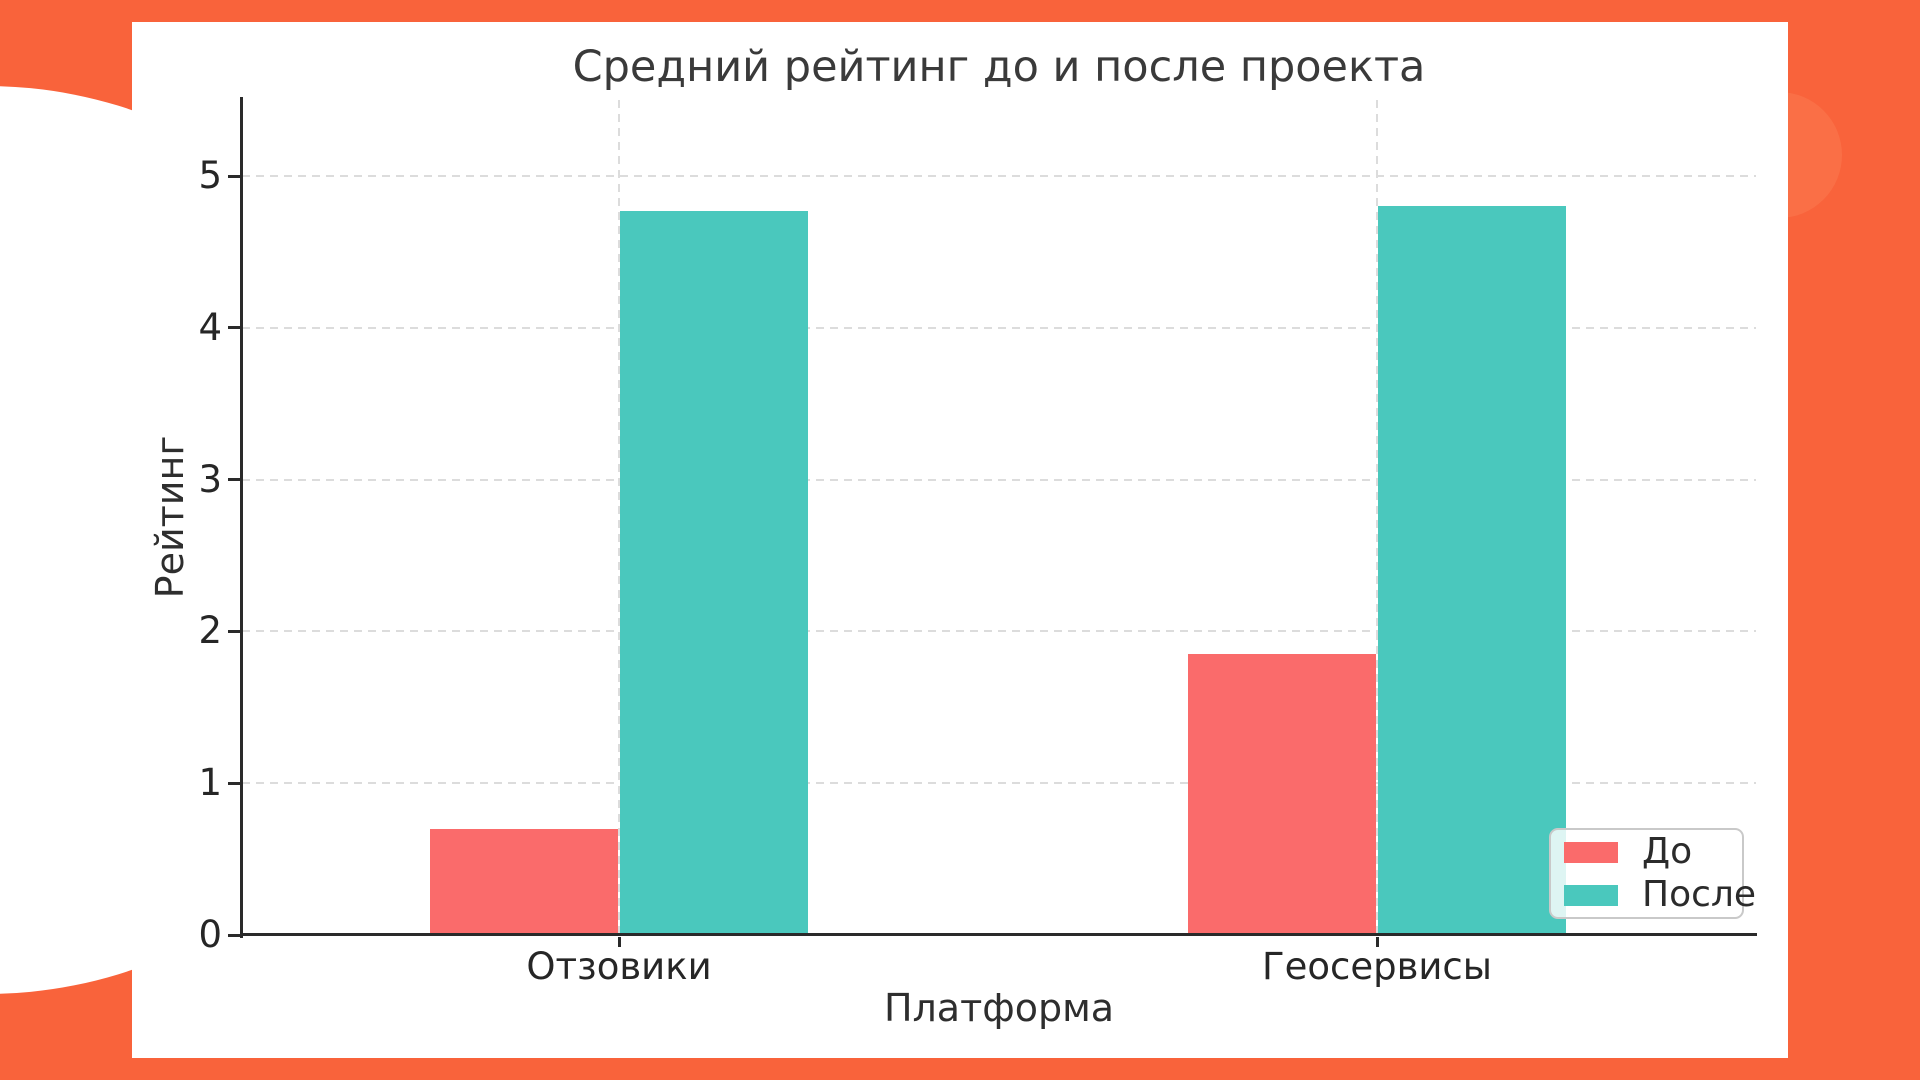 The image size is (1920, 1080). I want to click on legend-label-0: До, so click(1667, 851).